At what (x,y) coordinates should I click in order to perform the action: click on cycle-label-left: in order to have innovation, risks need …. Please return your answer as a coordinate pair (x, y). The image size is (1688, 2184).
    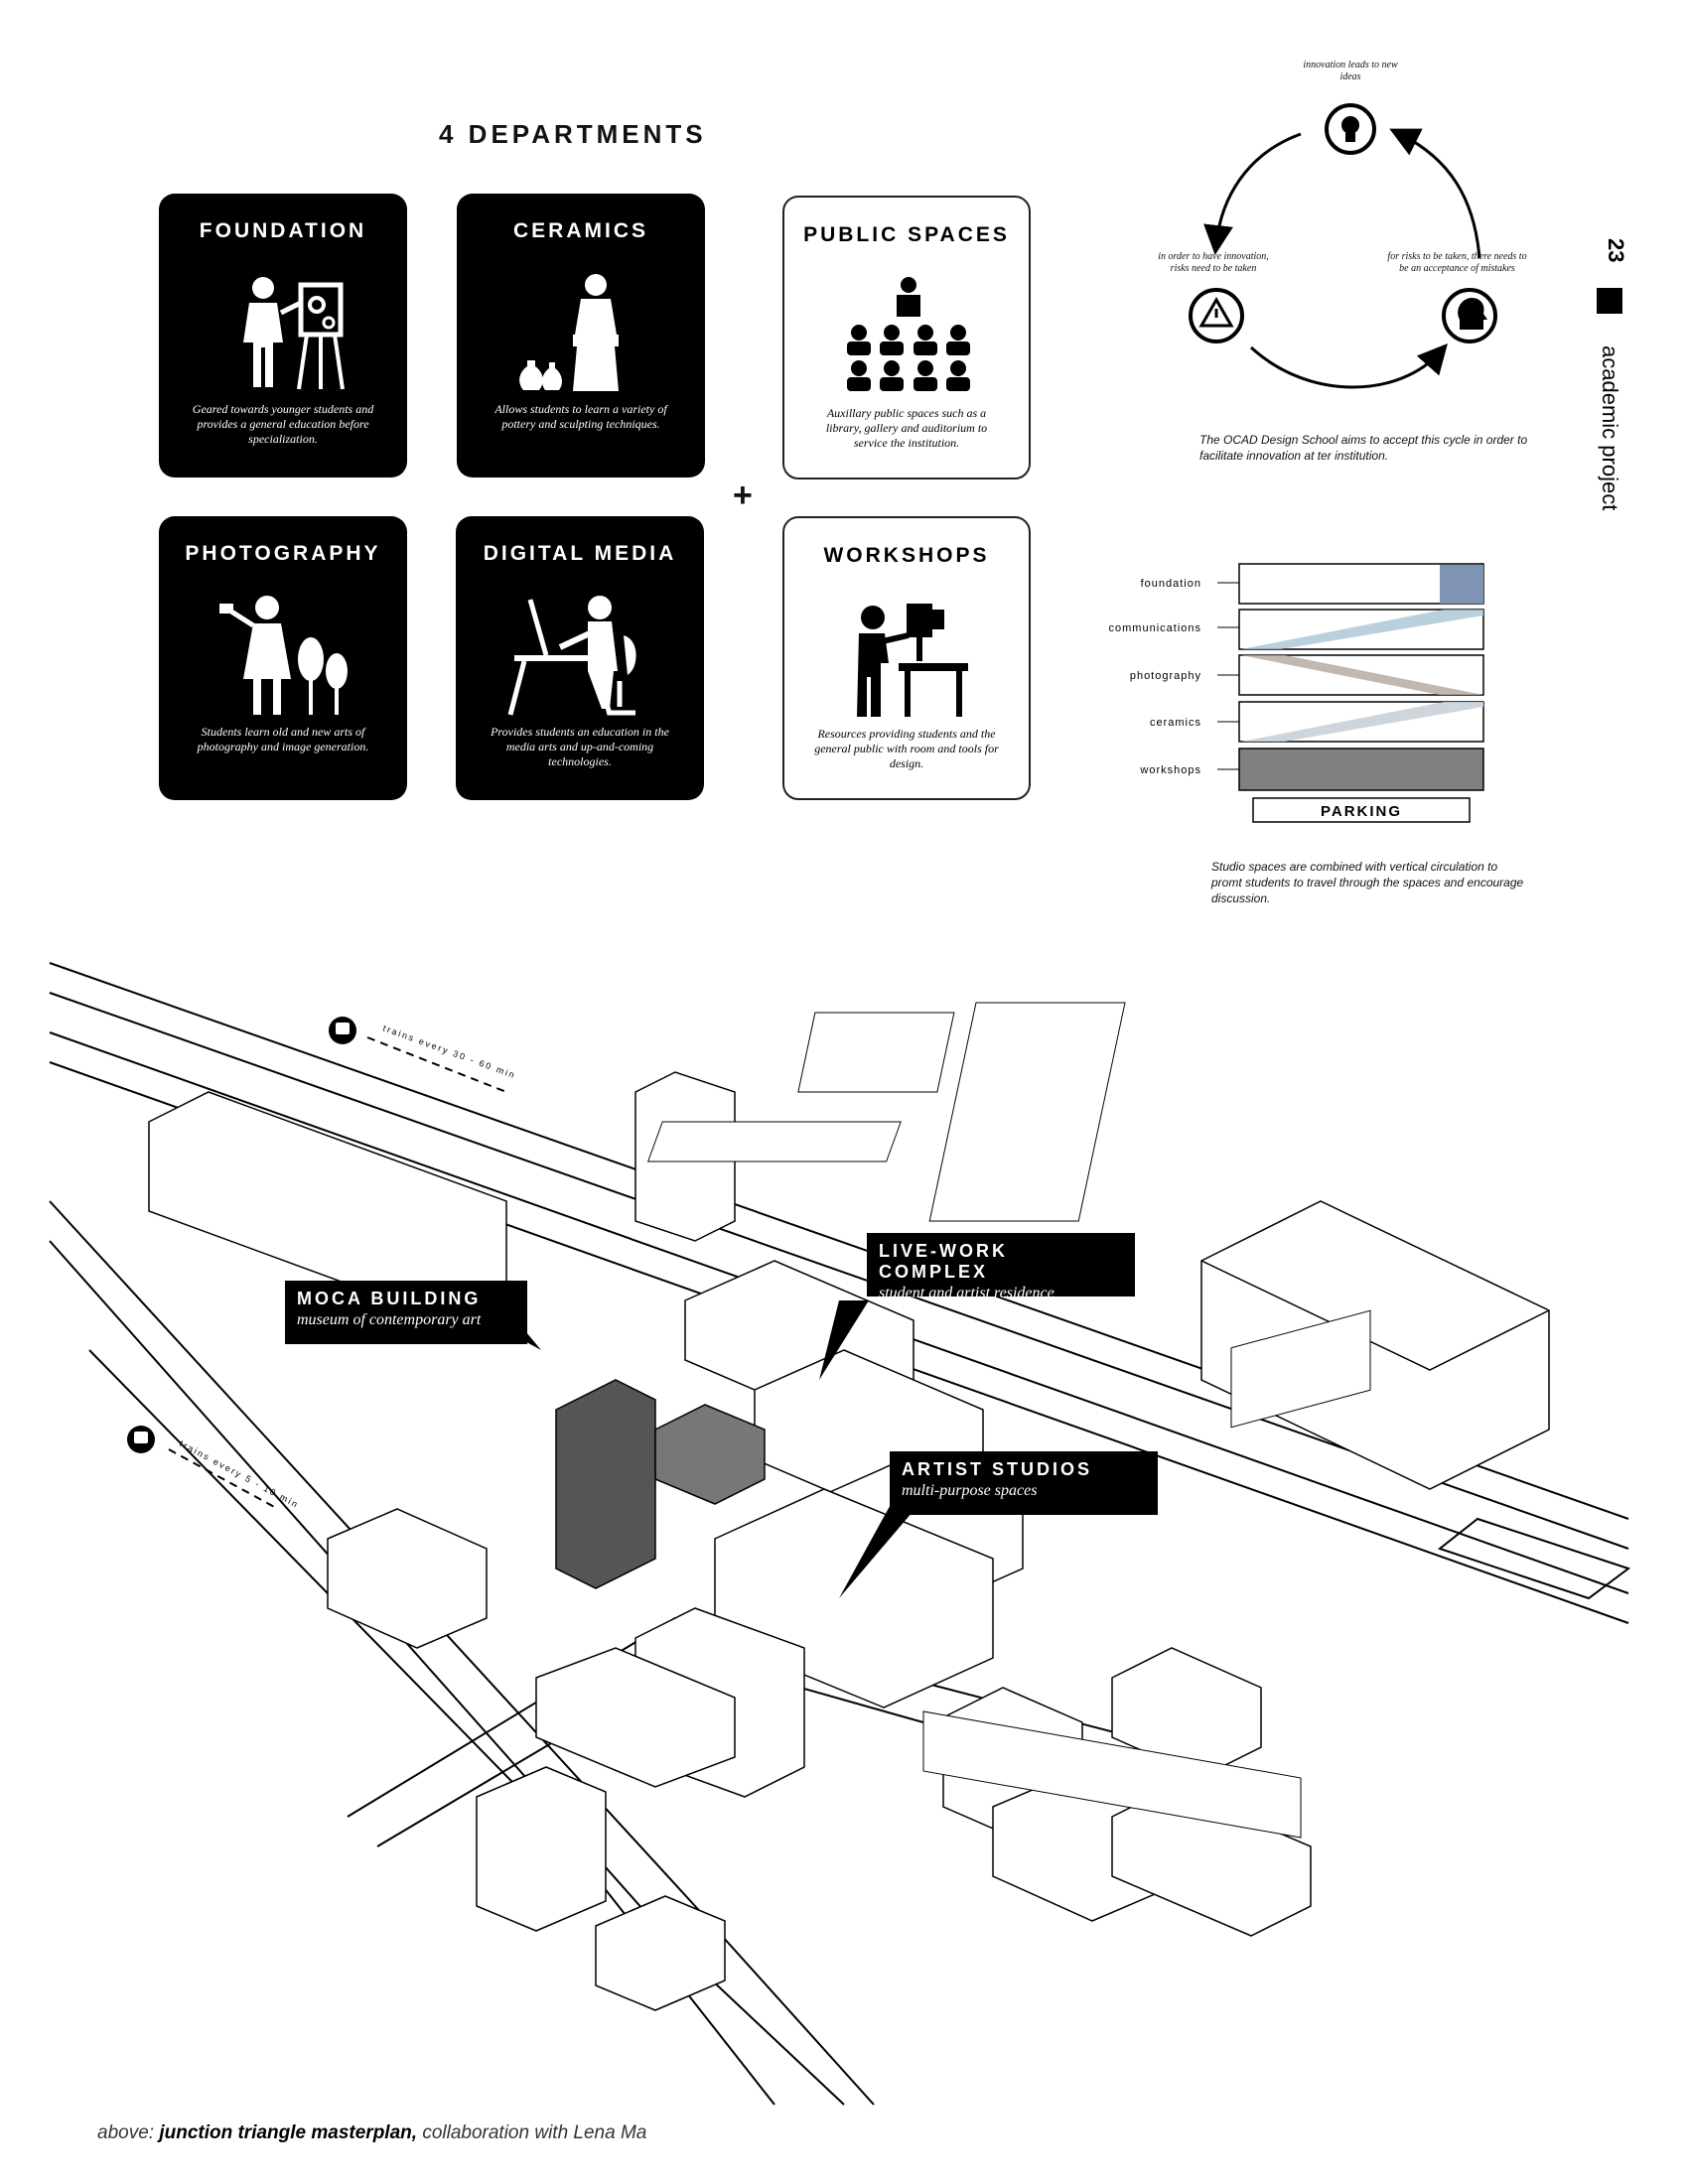
    Looking at the image, I should click on (1213, 262).